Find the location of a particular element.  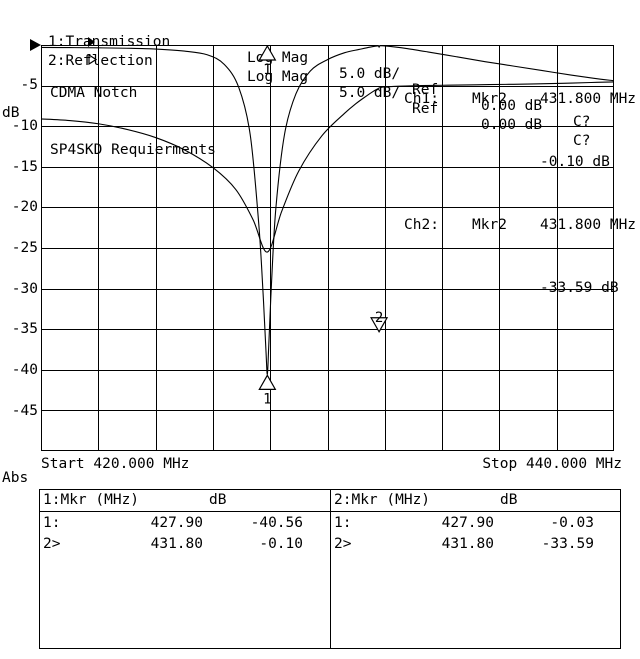

marker-table-2-row-1-freq: 431.80 is located at coordinates (467, 544).